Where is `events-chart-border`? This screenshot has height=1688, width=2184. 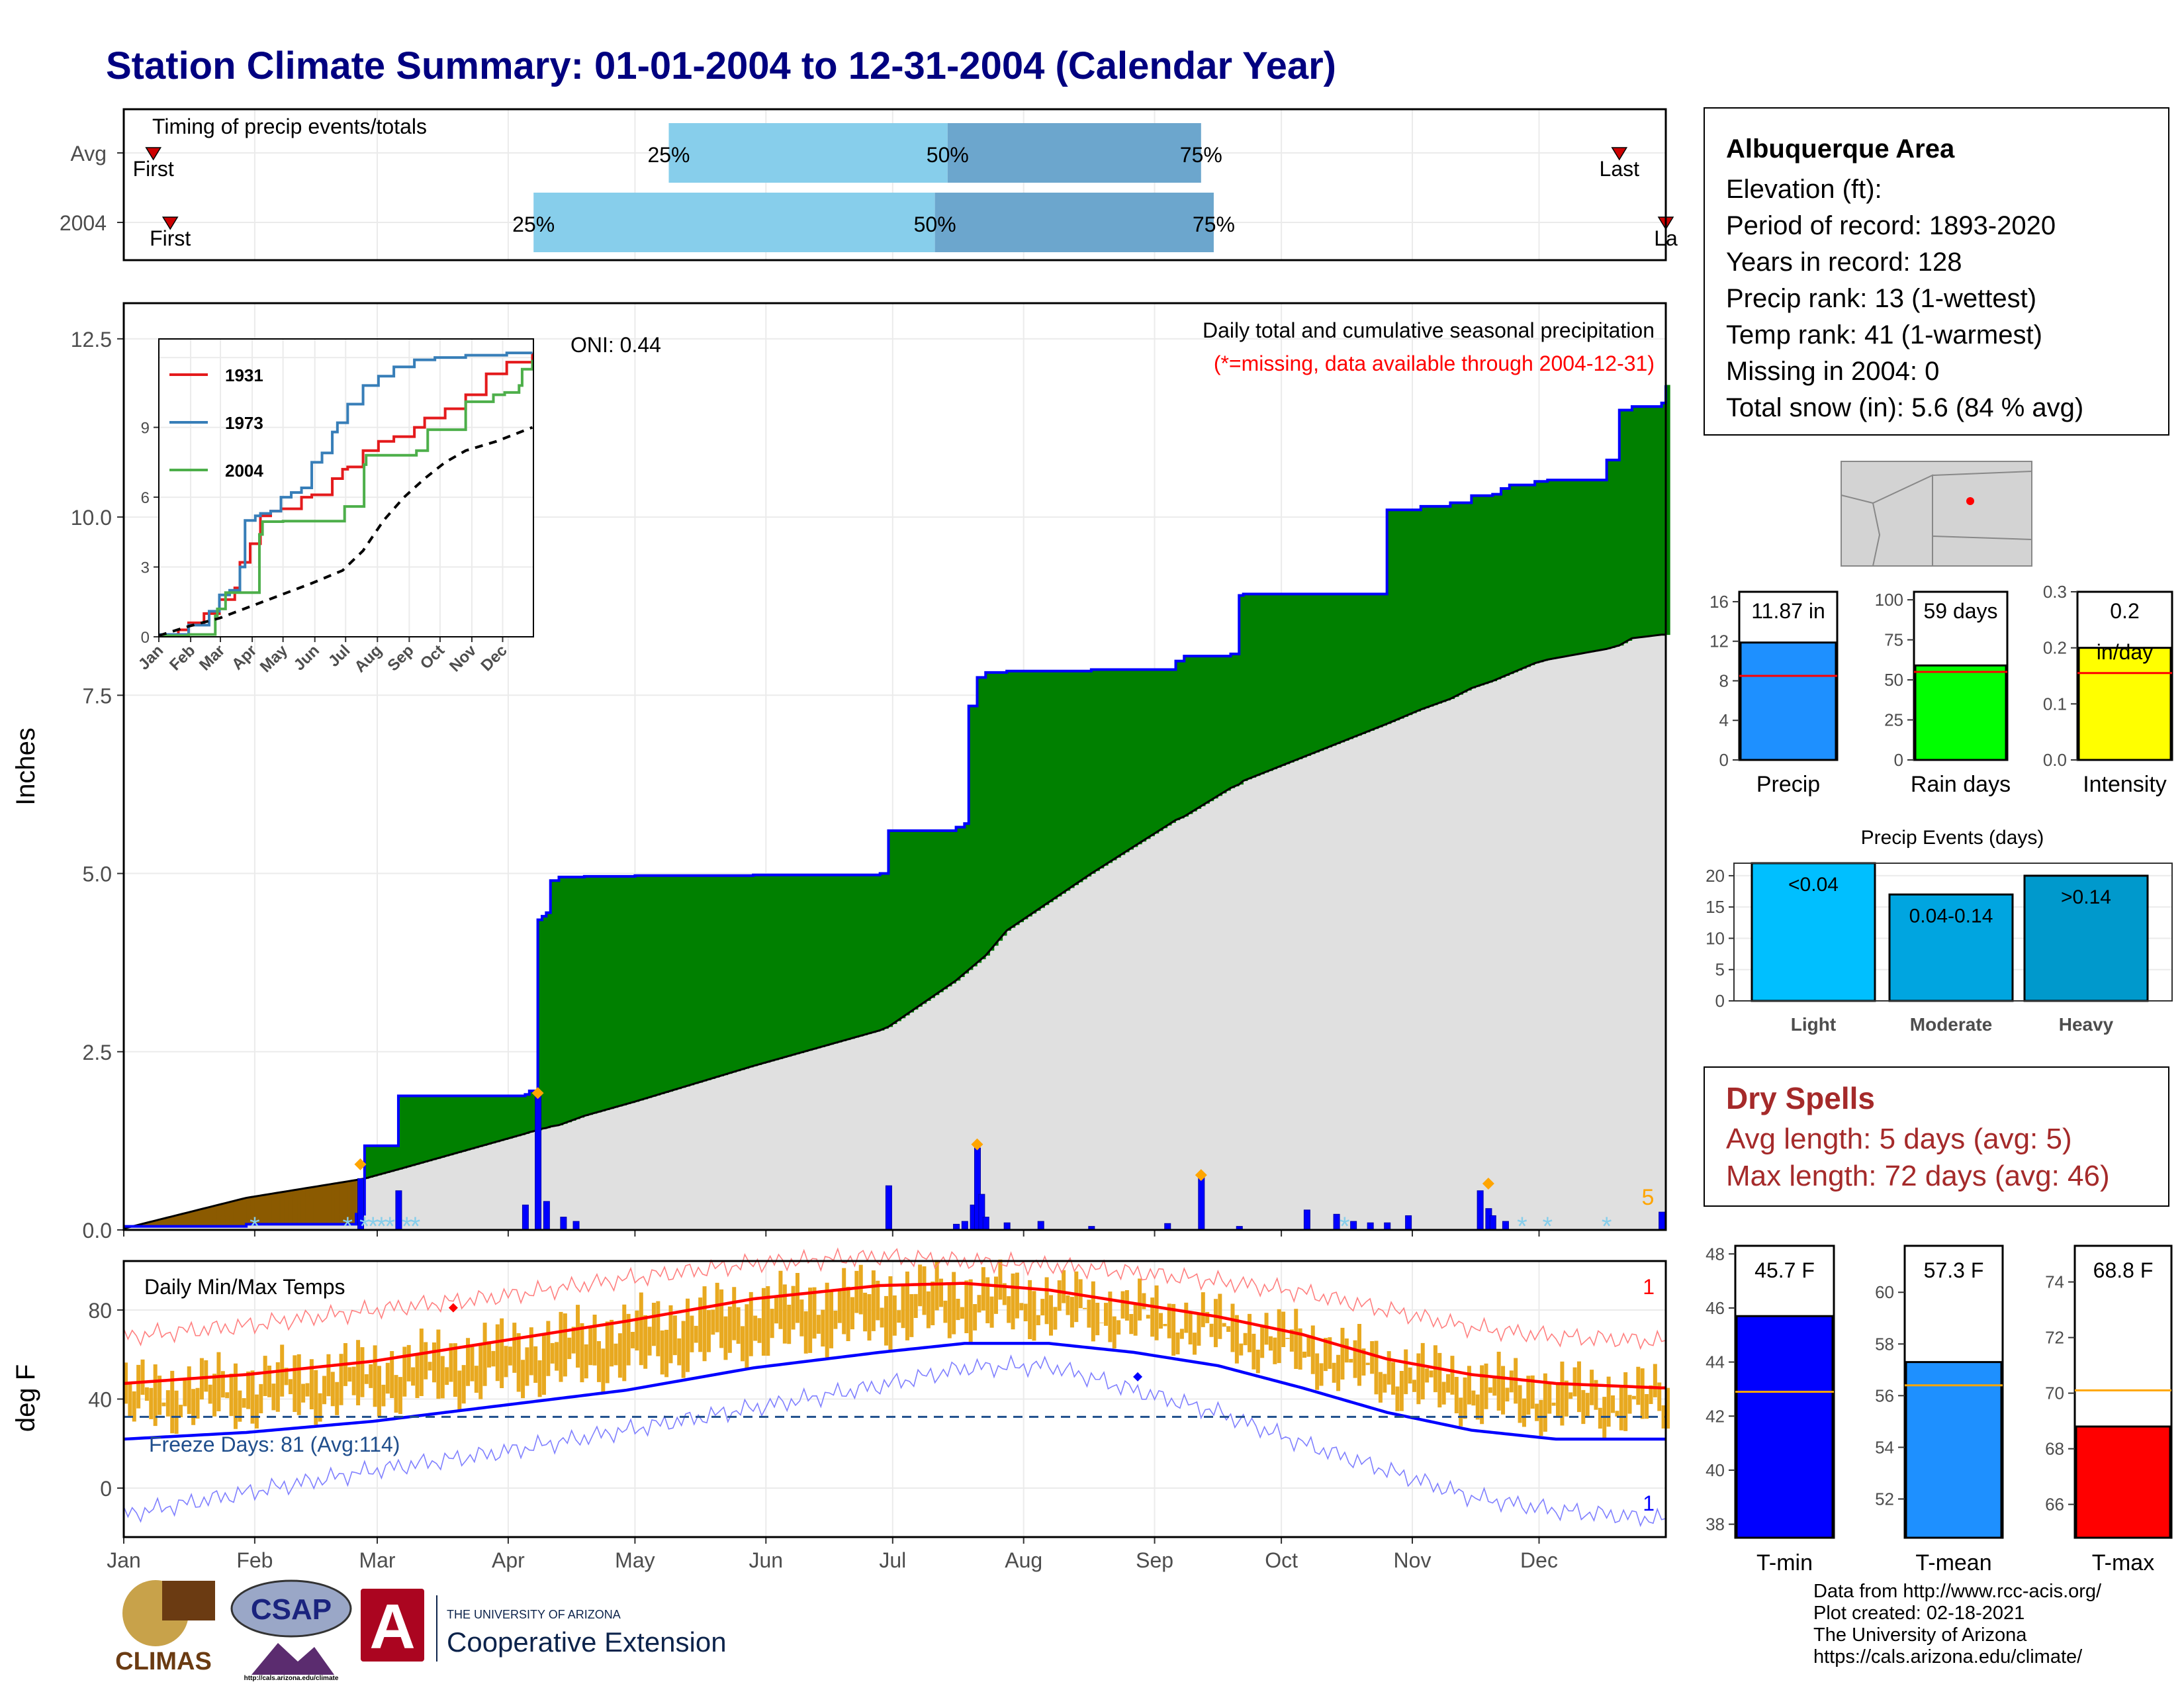
events-chart-border is located at coordinates (1953, 932).